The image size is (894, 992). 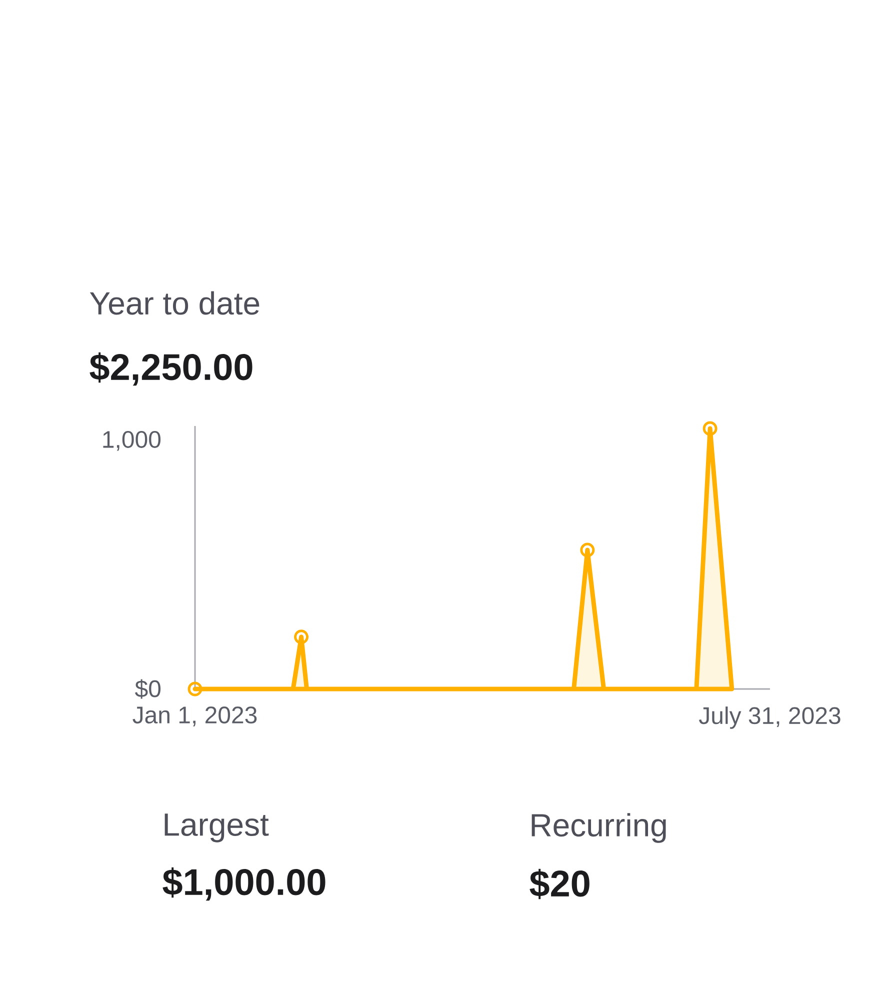 I want to click on x-tick-label: Jan 1, 2023, so click(x=194, y=716).